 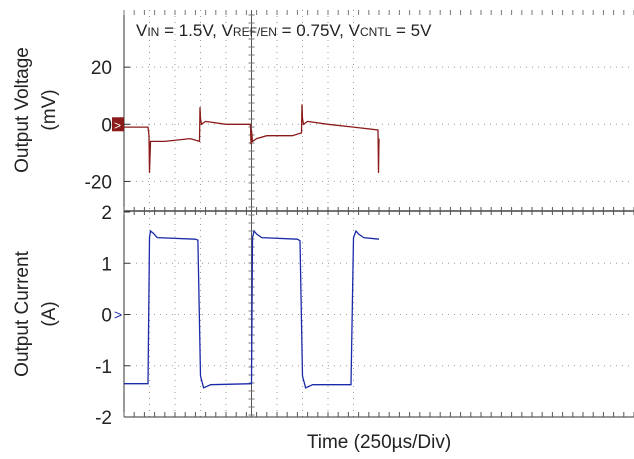 I want to click on vref-subscript: REF/EN, so click(x=255, y=32).